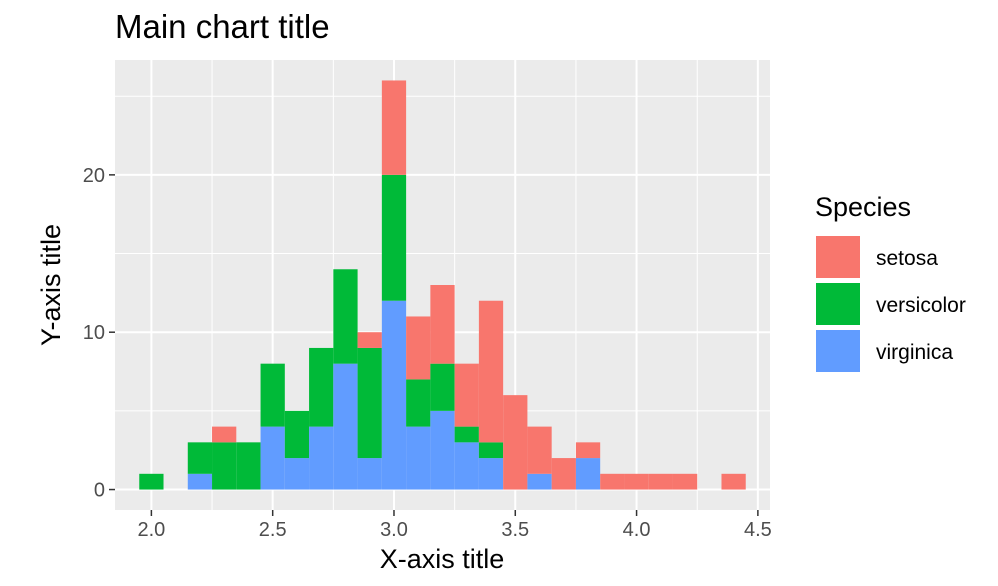 This screenshot has height=586, width=998. What do you see at coordinates (838, 257) in the screenshot?
I see `legend-swatch-setosa` at bounding box center [838, 257].